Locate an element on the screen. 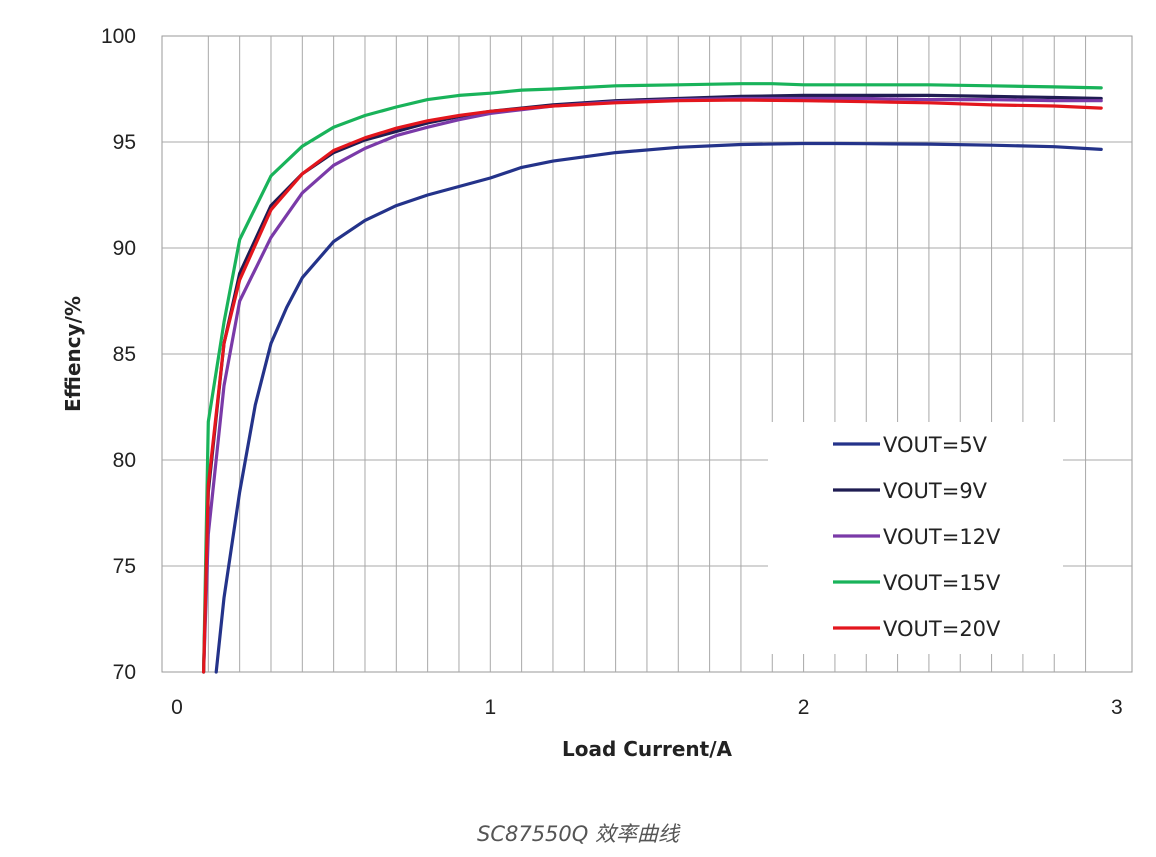 This screenshot has height=857, width=1156. y-axis-title: Effiency/% is located at coordinates (73, 354).